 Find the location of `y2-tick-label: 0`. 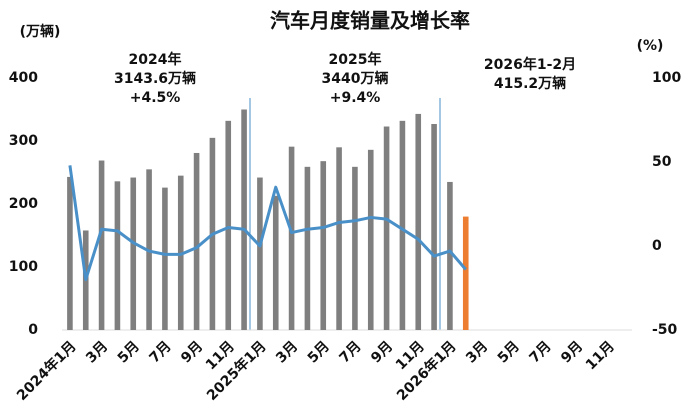

y2-tick-label: 0 is located at coordinates (657, 246).